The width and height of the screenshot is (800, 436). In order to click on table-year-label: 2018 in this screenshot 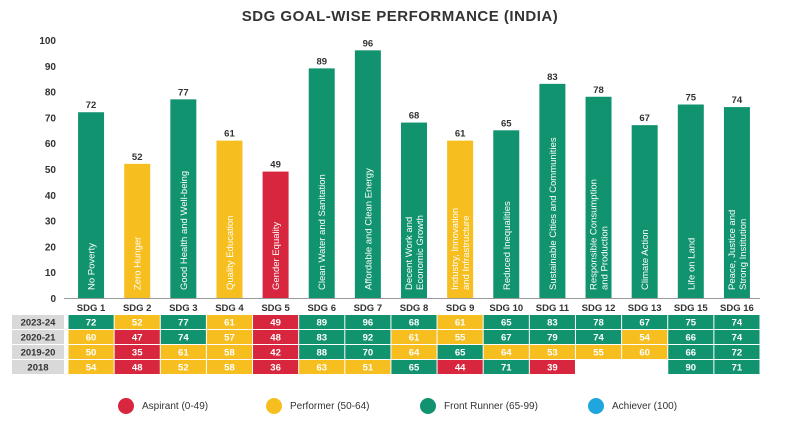, I will do `click(37, 368)`.